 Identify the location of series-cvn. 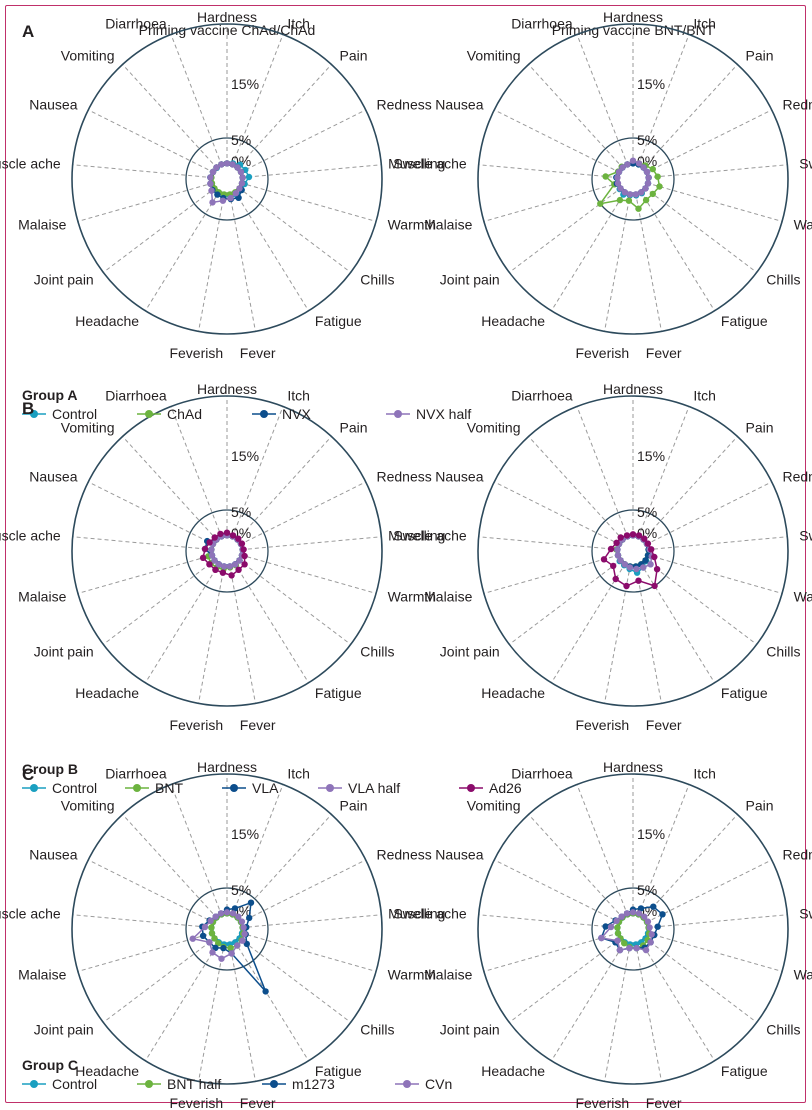
(626, 931).